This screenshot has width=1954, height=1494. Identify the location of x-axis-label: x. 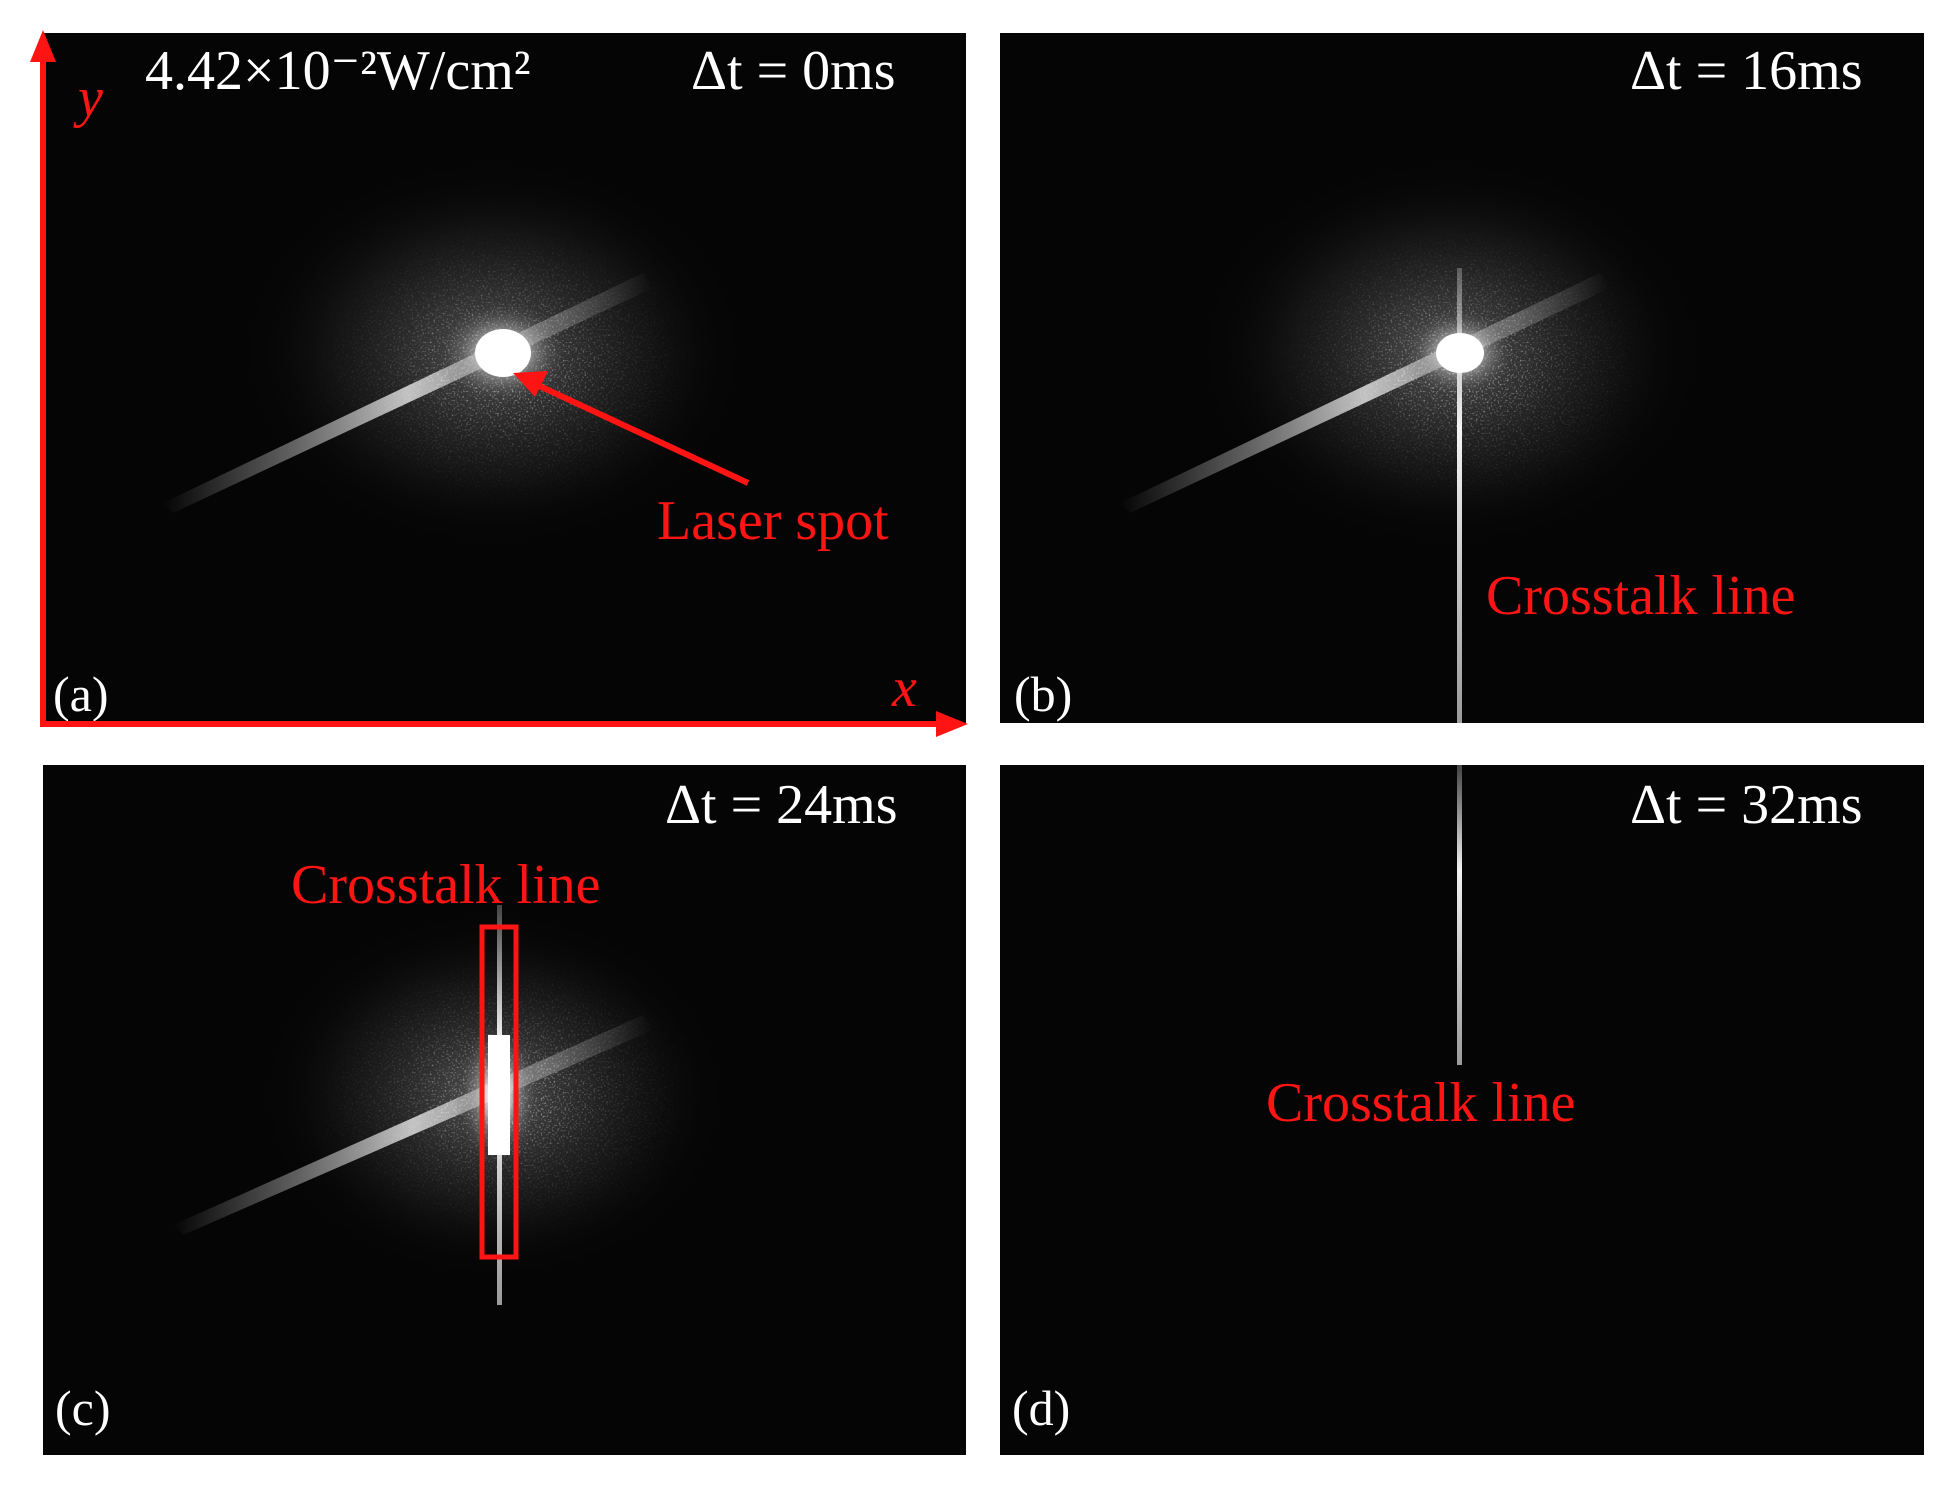
(904, 688).